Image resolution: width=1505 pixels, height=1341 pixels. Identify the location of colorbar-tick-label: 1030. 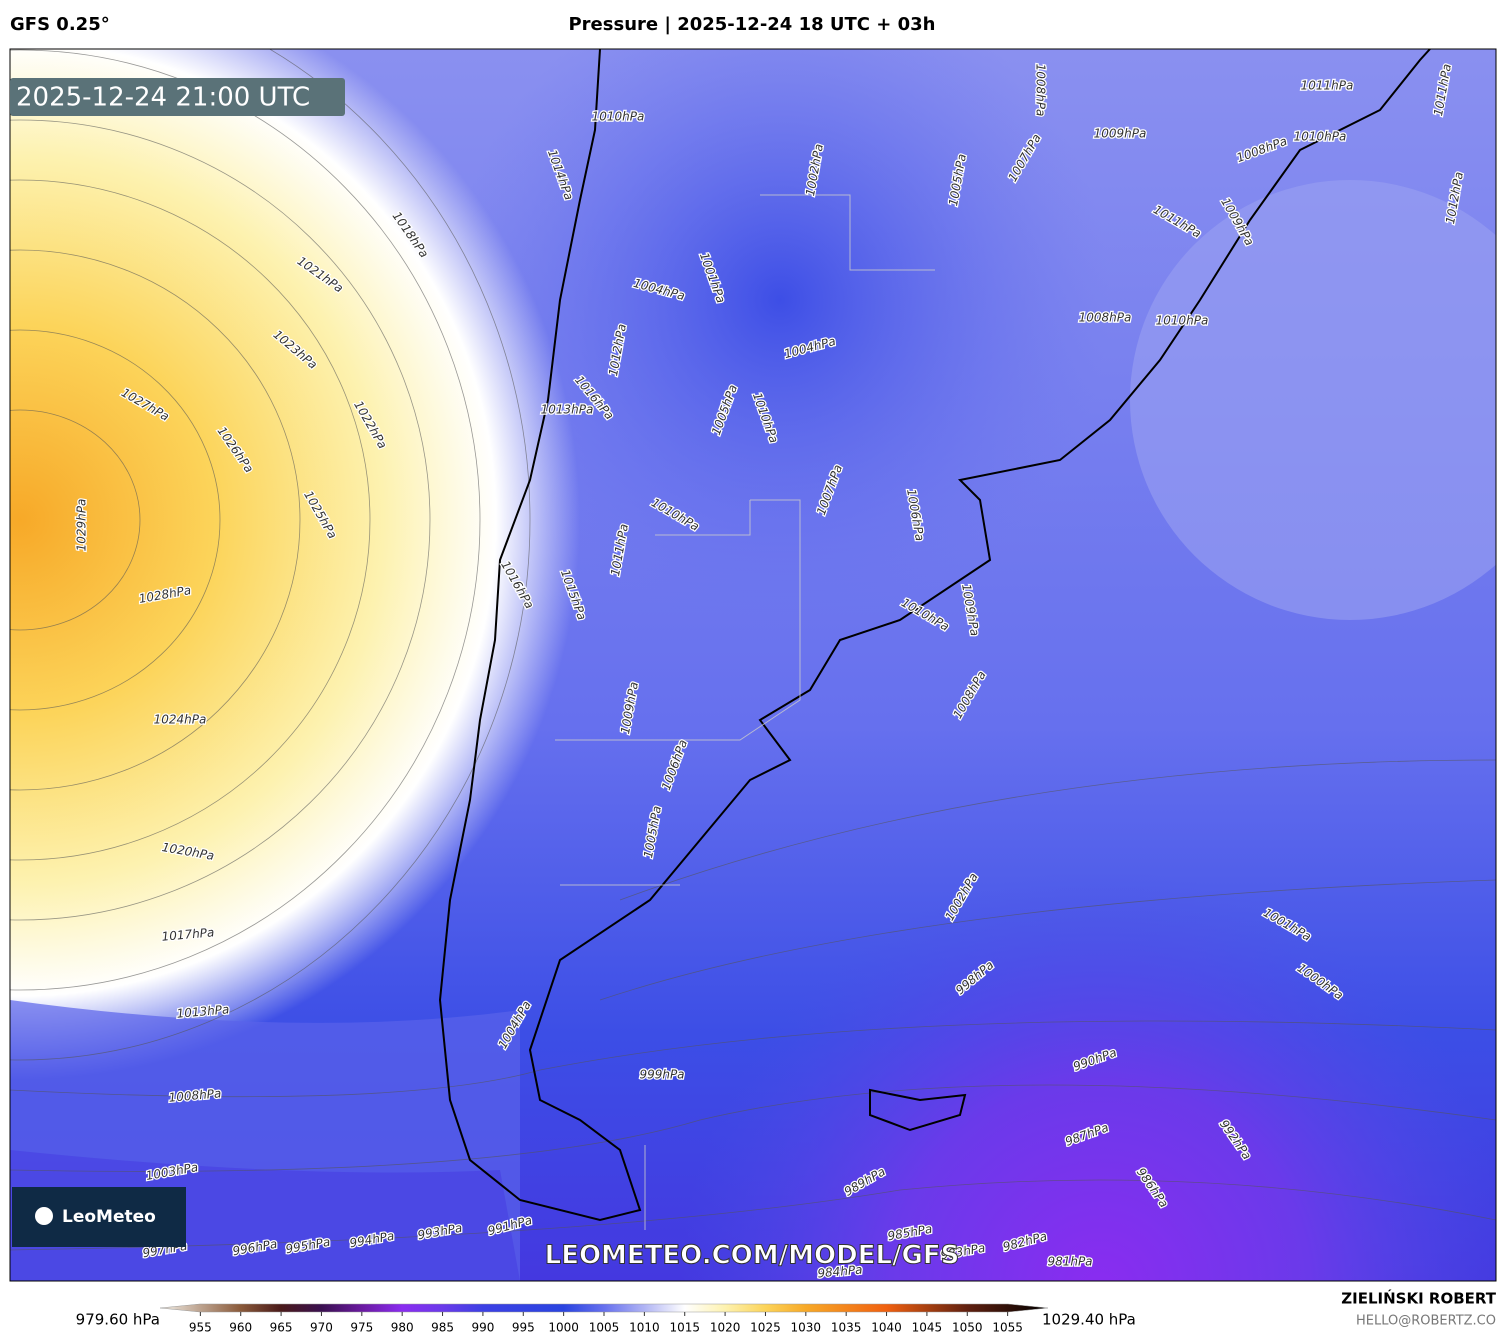
(806, 1328).